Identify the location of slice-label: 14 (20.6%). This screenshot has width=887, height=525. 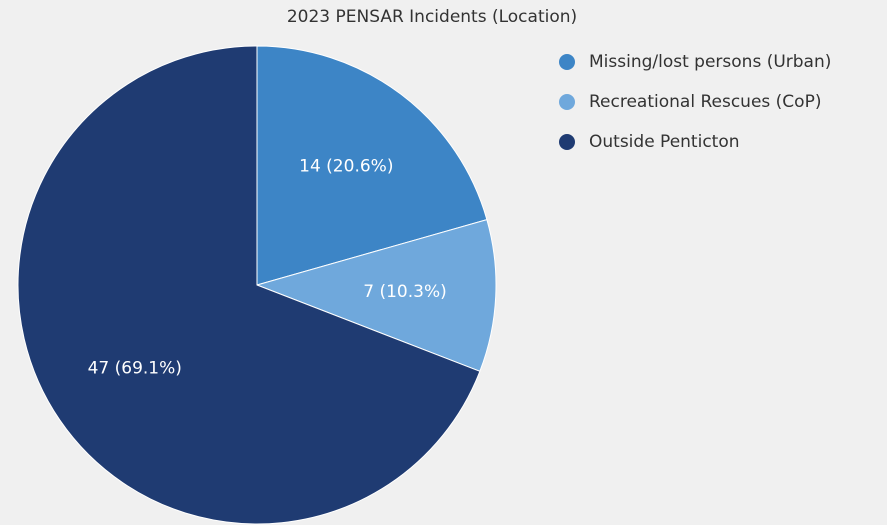
(346, 167).